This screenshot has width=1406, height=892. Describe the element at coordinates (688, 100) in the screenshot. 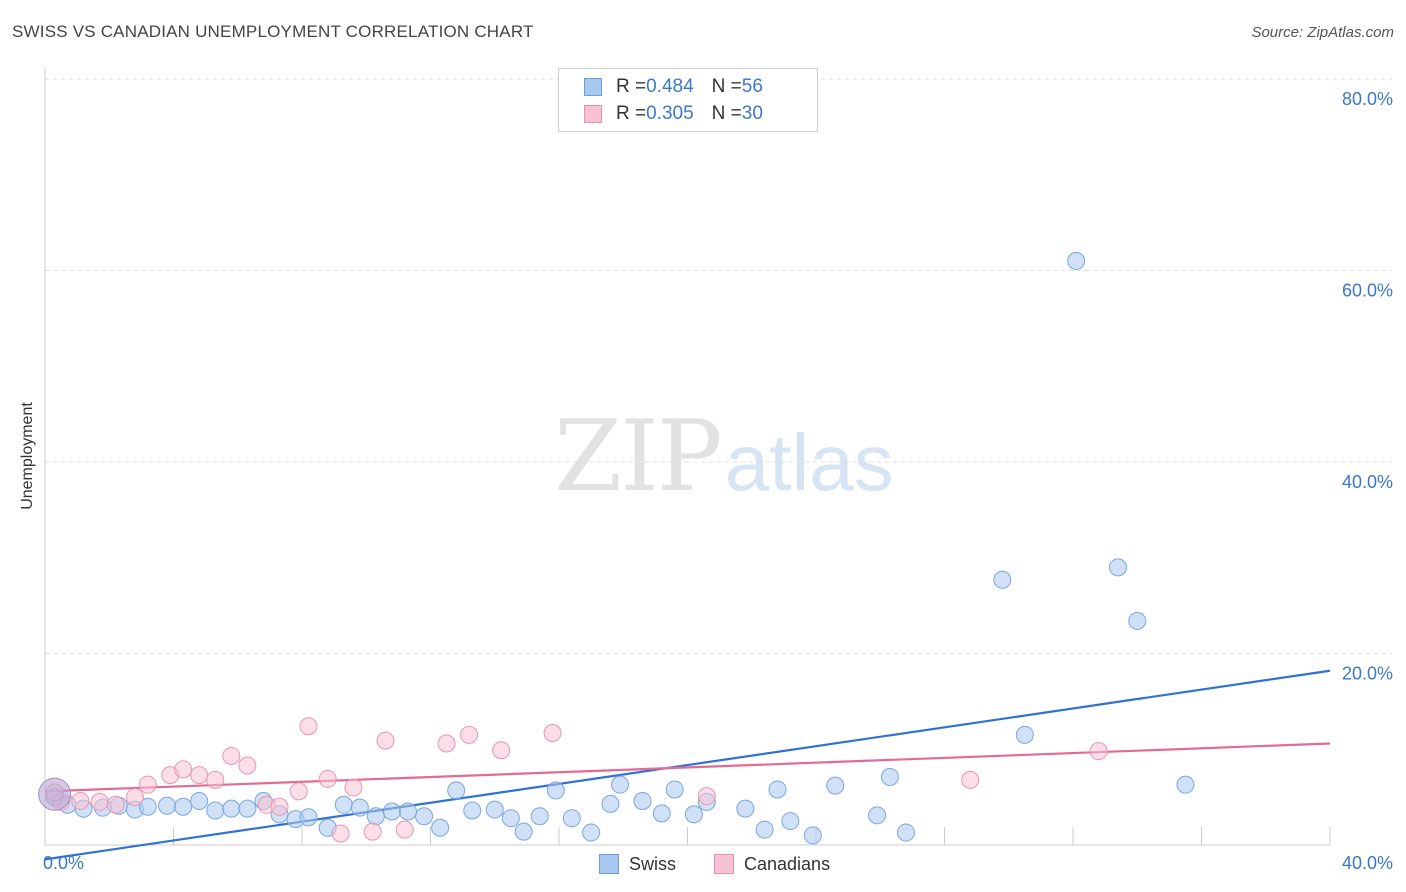

I see `stats-legend: R = 0.484 N = 56 R = 0.305 N = 30` at that location.